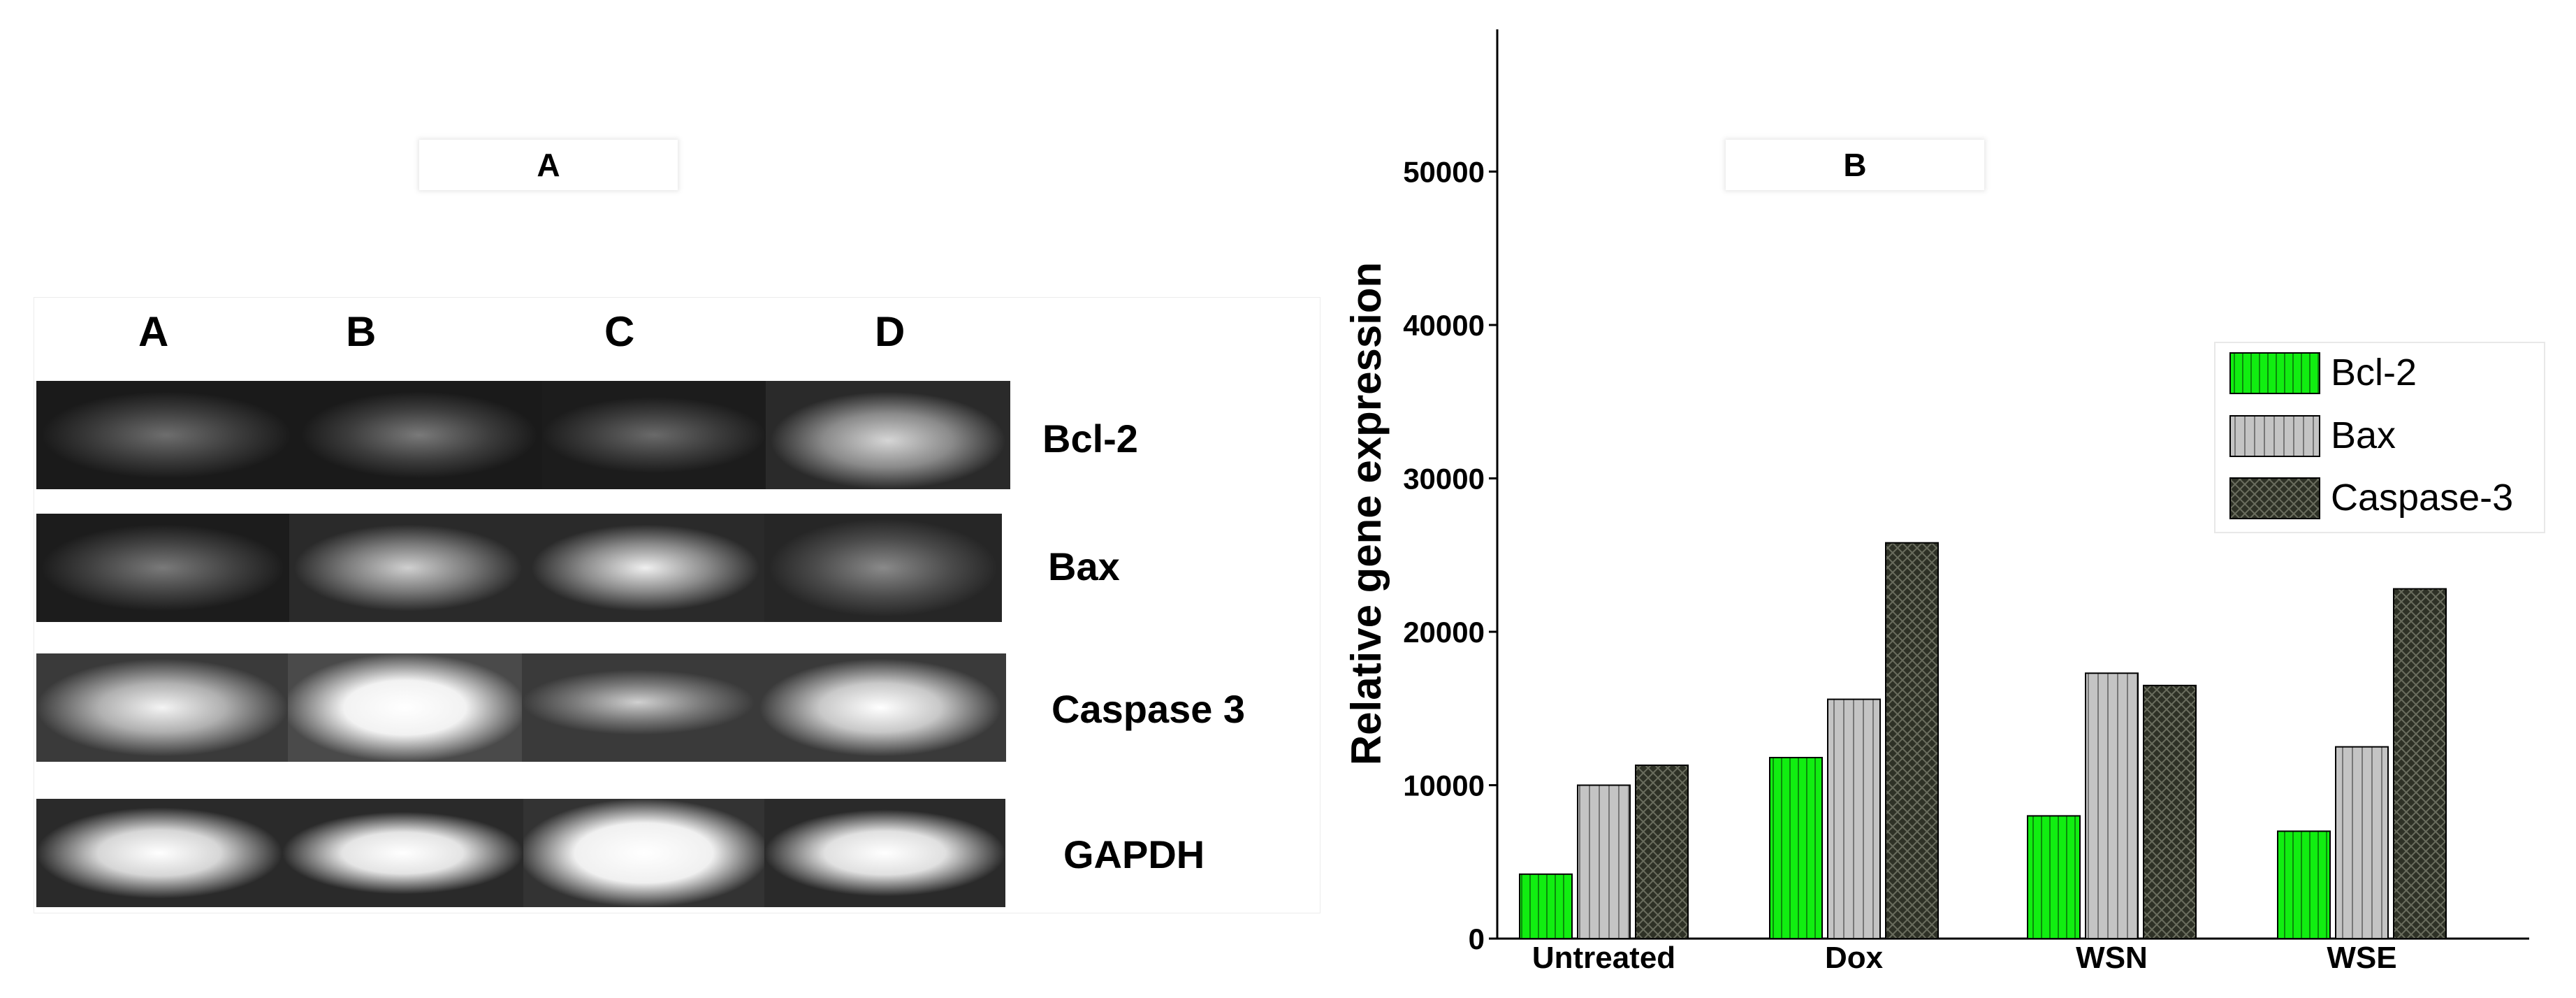  What do you see at coordinates (619, 331) in the screenshot?
I see `lane-header-c: C` at bounding box center [619, 331].